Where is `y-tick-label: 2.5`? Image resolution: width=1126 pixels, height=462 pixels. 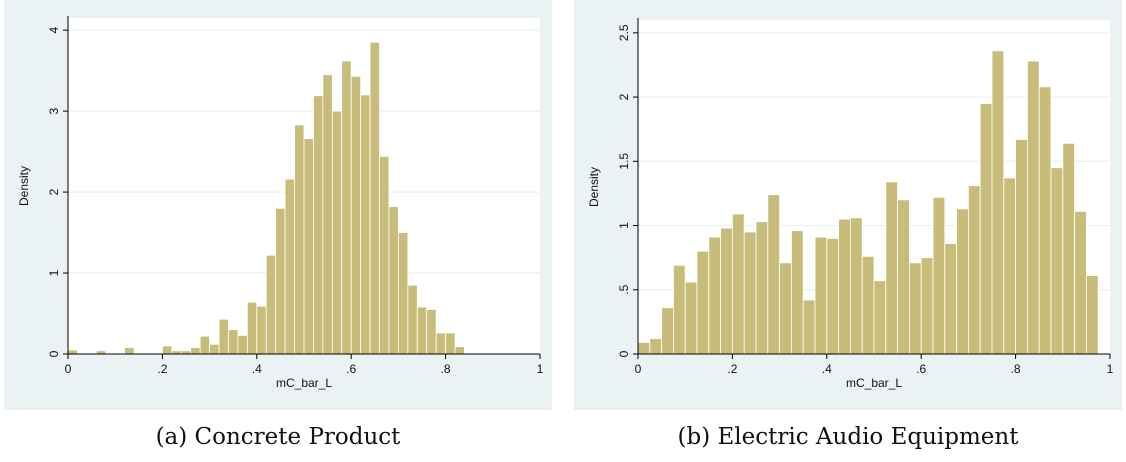
y-tick-label: 2.5 is located at coordinates (624, 32).